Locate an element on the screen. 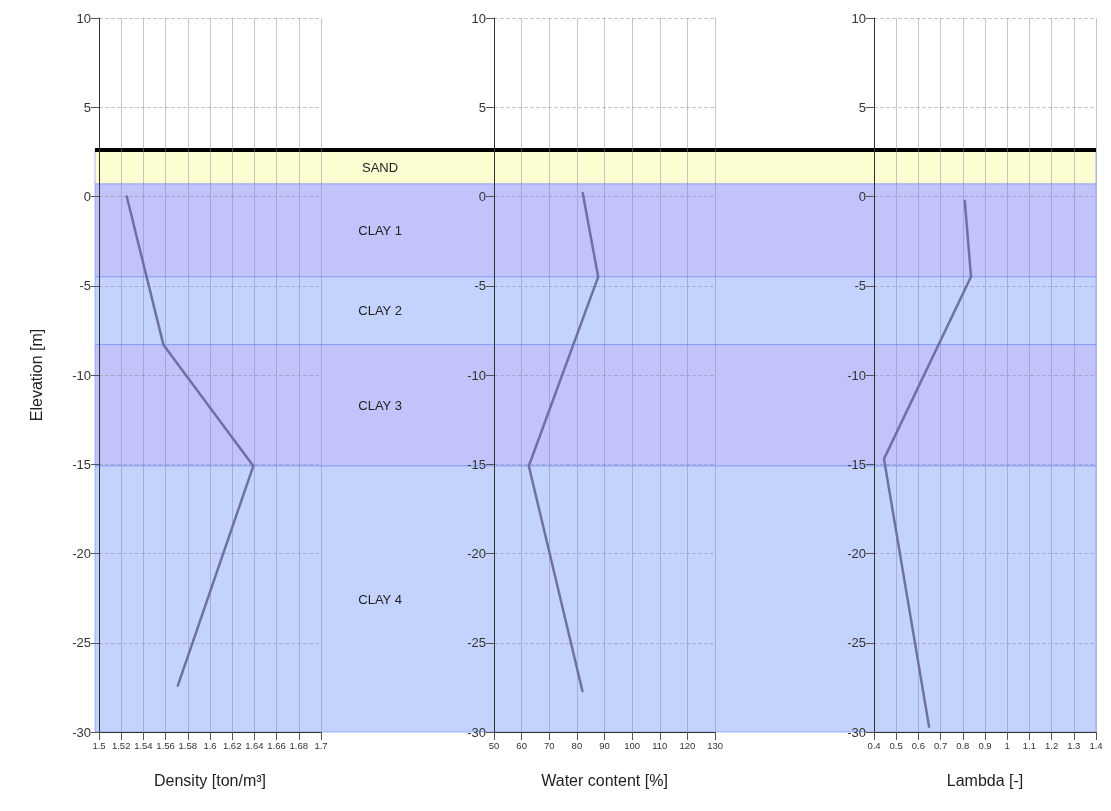  x-tick-label: 1.5 is located at coordinates (99, 745).